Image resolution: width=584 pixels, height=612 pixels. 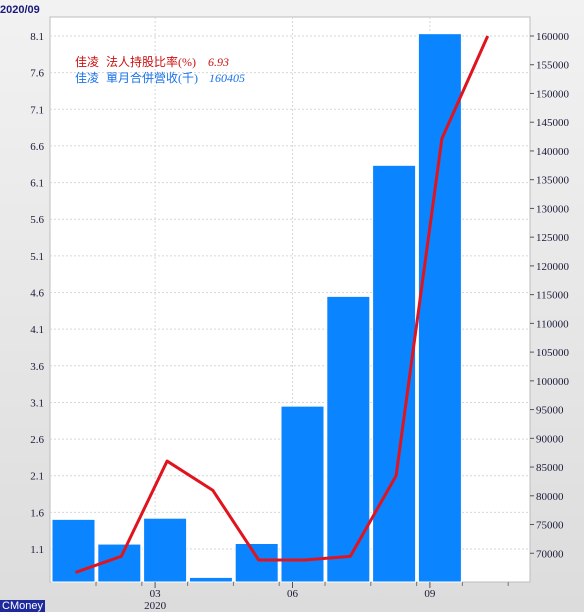 I want to click on x-tick-label: 09, so click(x=430, y=594).